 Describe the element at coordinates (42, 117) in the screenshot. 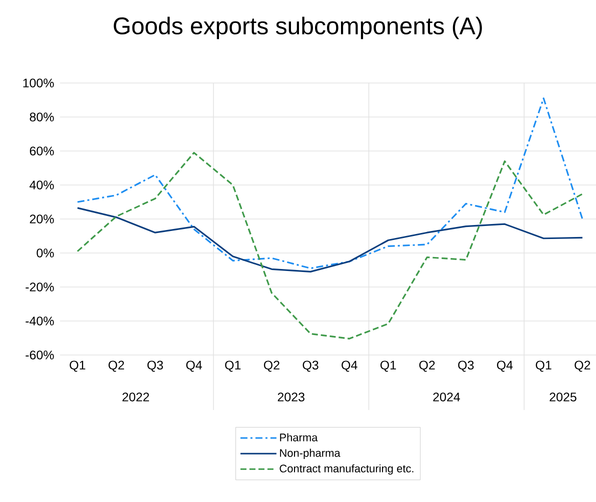

I see `y-tick-label: 80%` at that location.